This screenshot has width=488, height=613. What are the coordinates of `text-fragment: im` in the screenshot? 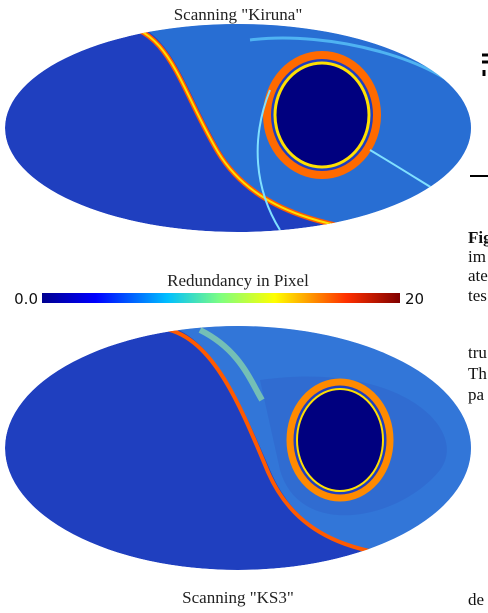 It's located at (477, 256).